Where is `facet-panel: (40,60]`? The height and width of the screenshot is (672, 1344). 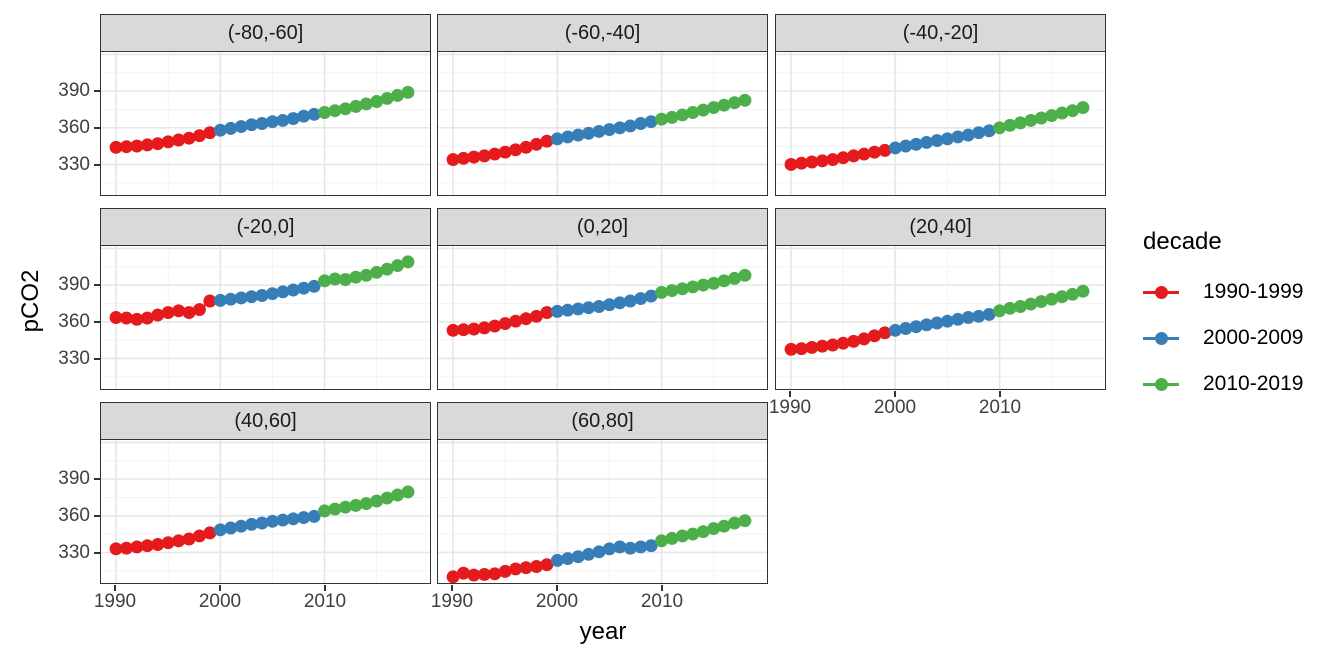 facet-panel: (40,60] is located at coordinates (265, 493).